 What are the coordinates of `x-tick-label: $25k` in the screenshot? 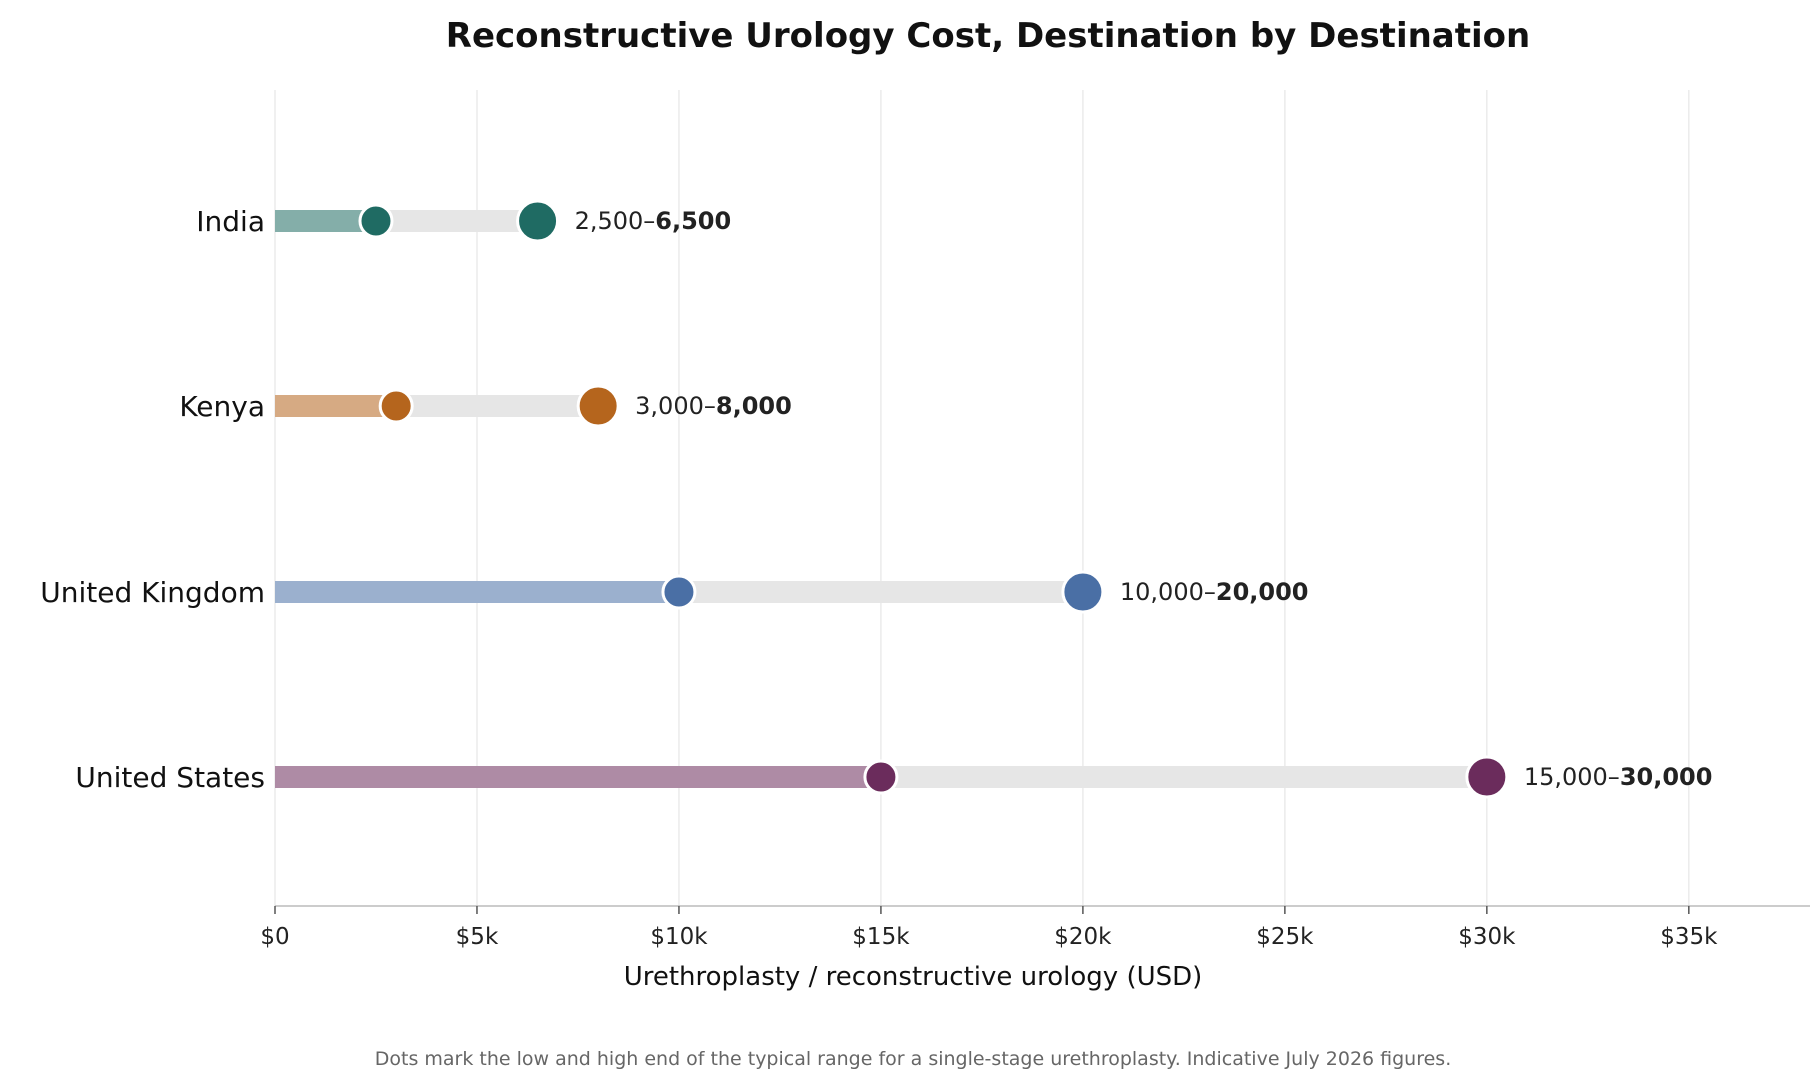 It's located at (1285, 937).